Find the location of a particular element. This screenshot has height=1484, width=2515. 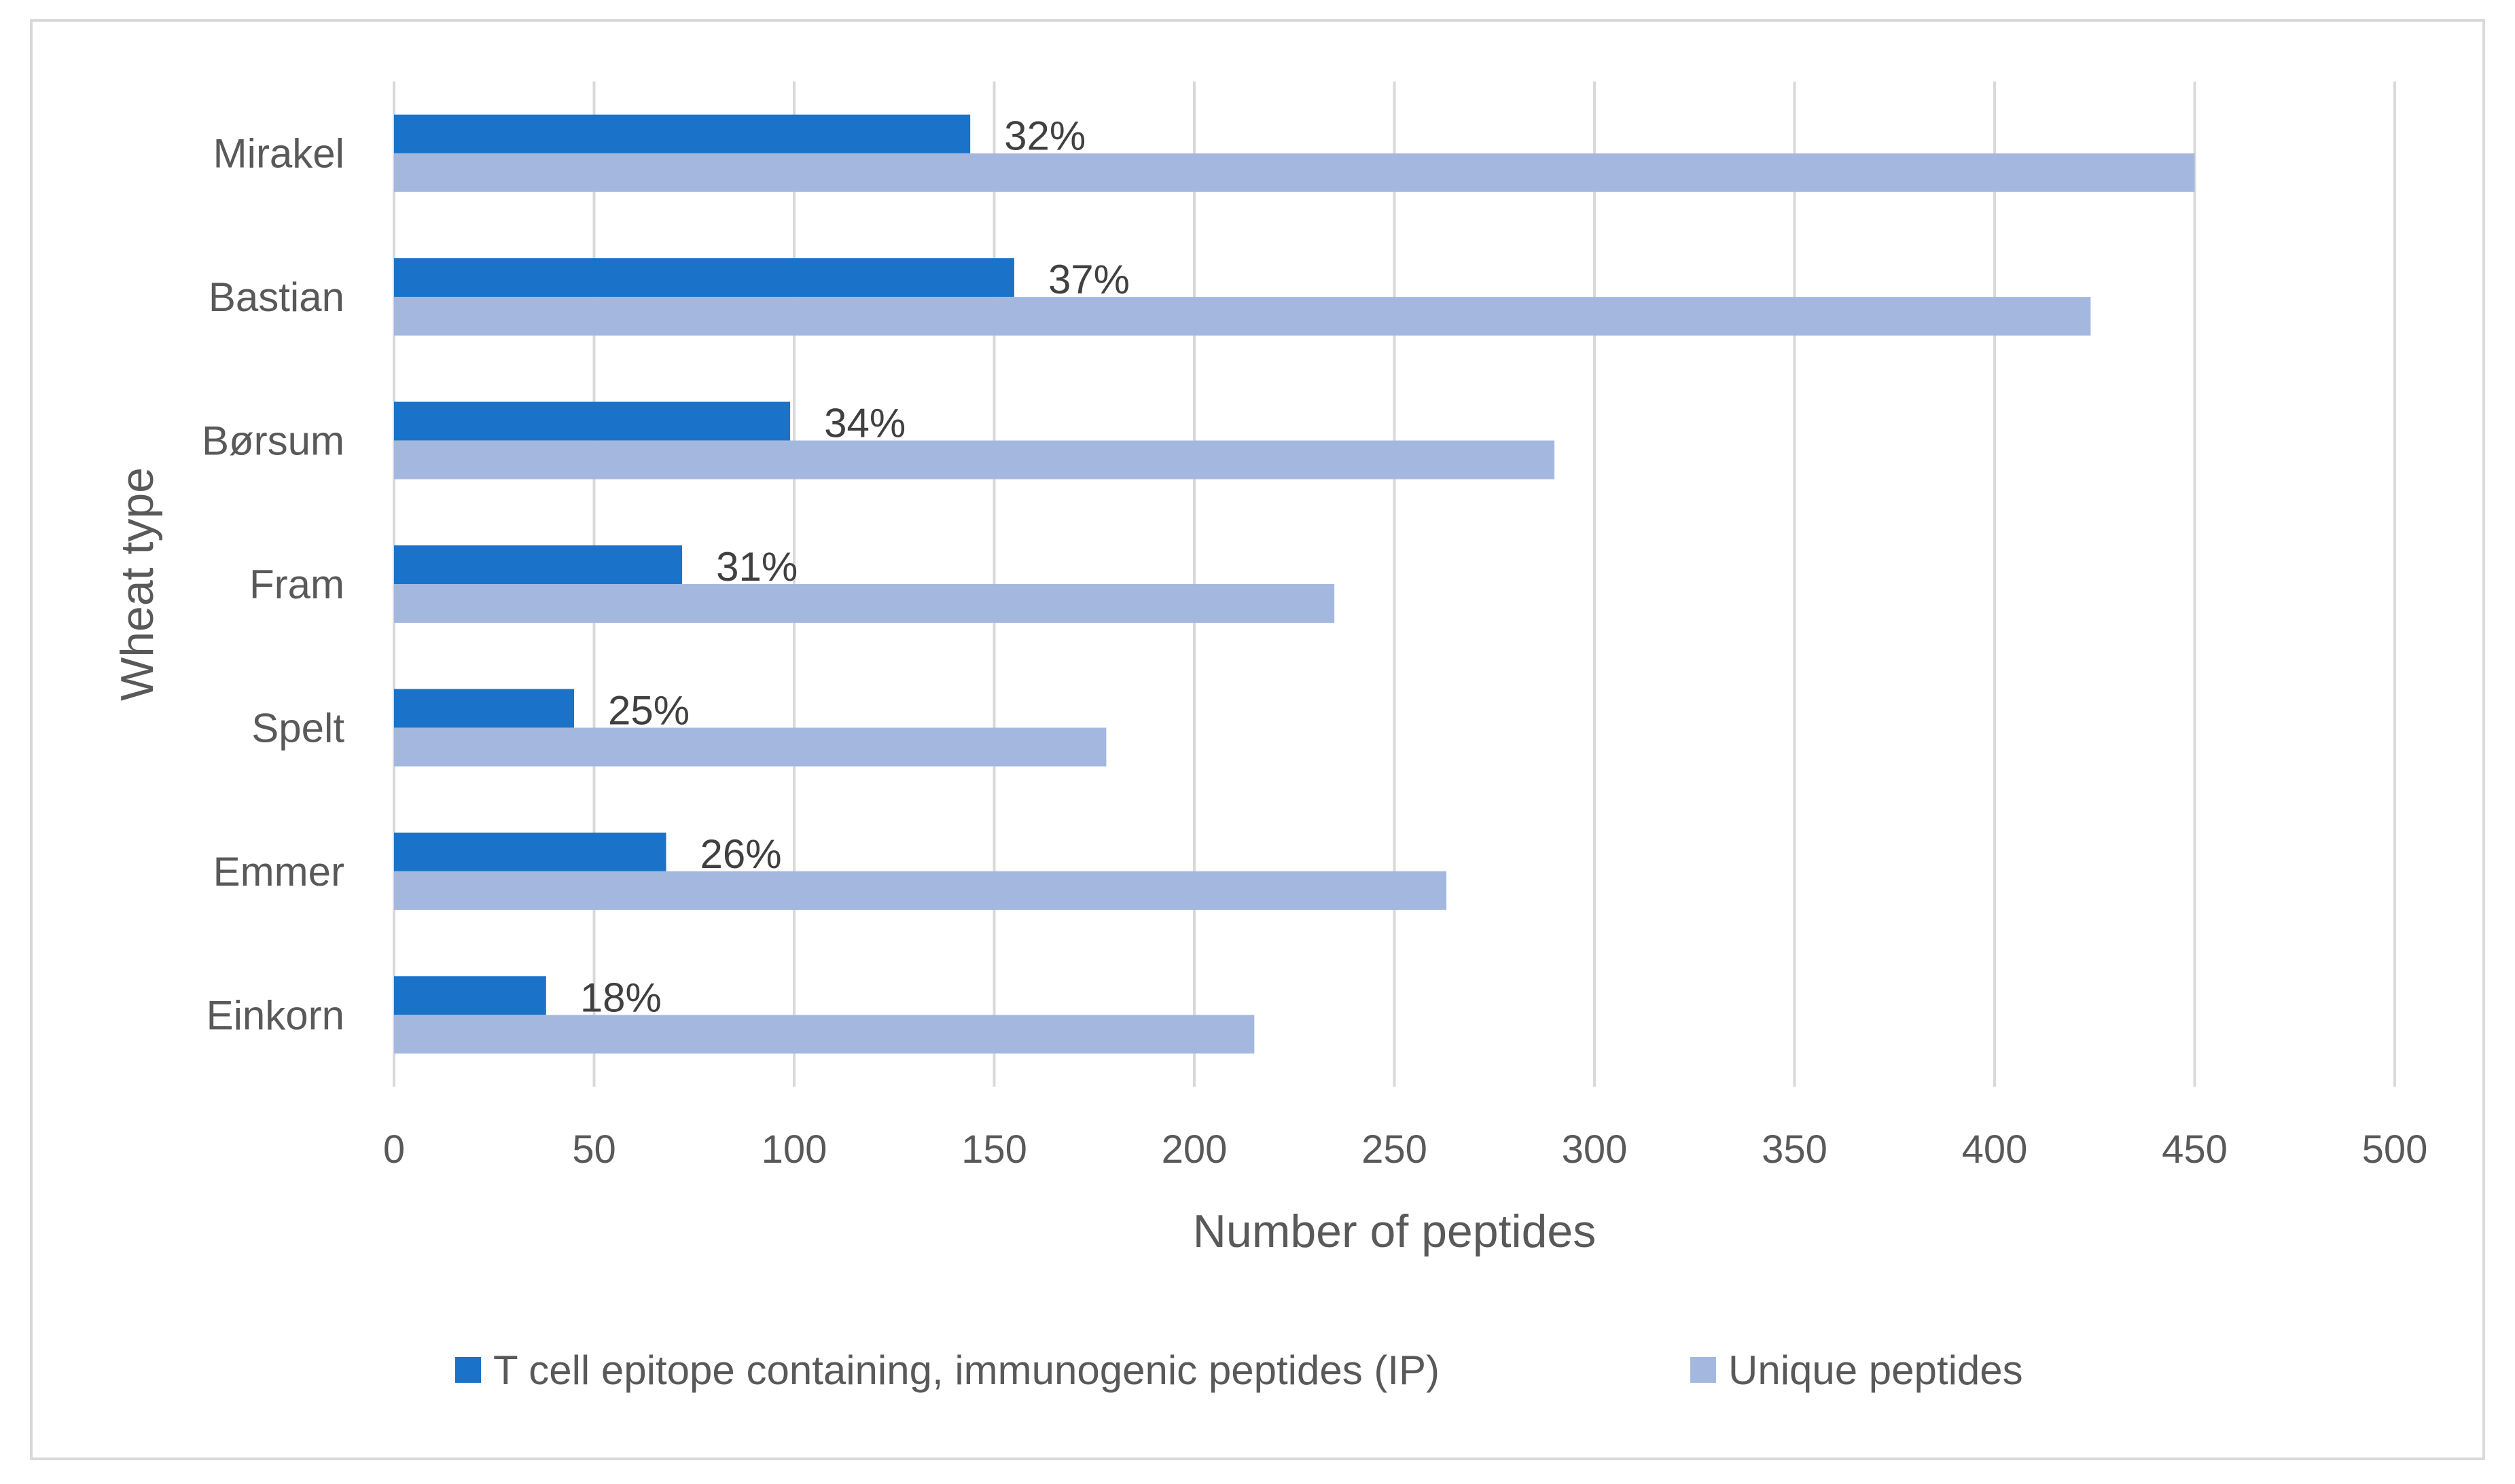

data-label-ip: 32% is located at coordinates (1045, 136).